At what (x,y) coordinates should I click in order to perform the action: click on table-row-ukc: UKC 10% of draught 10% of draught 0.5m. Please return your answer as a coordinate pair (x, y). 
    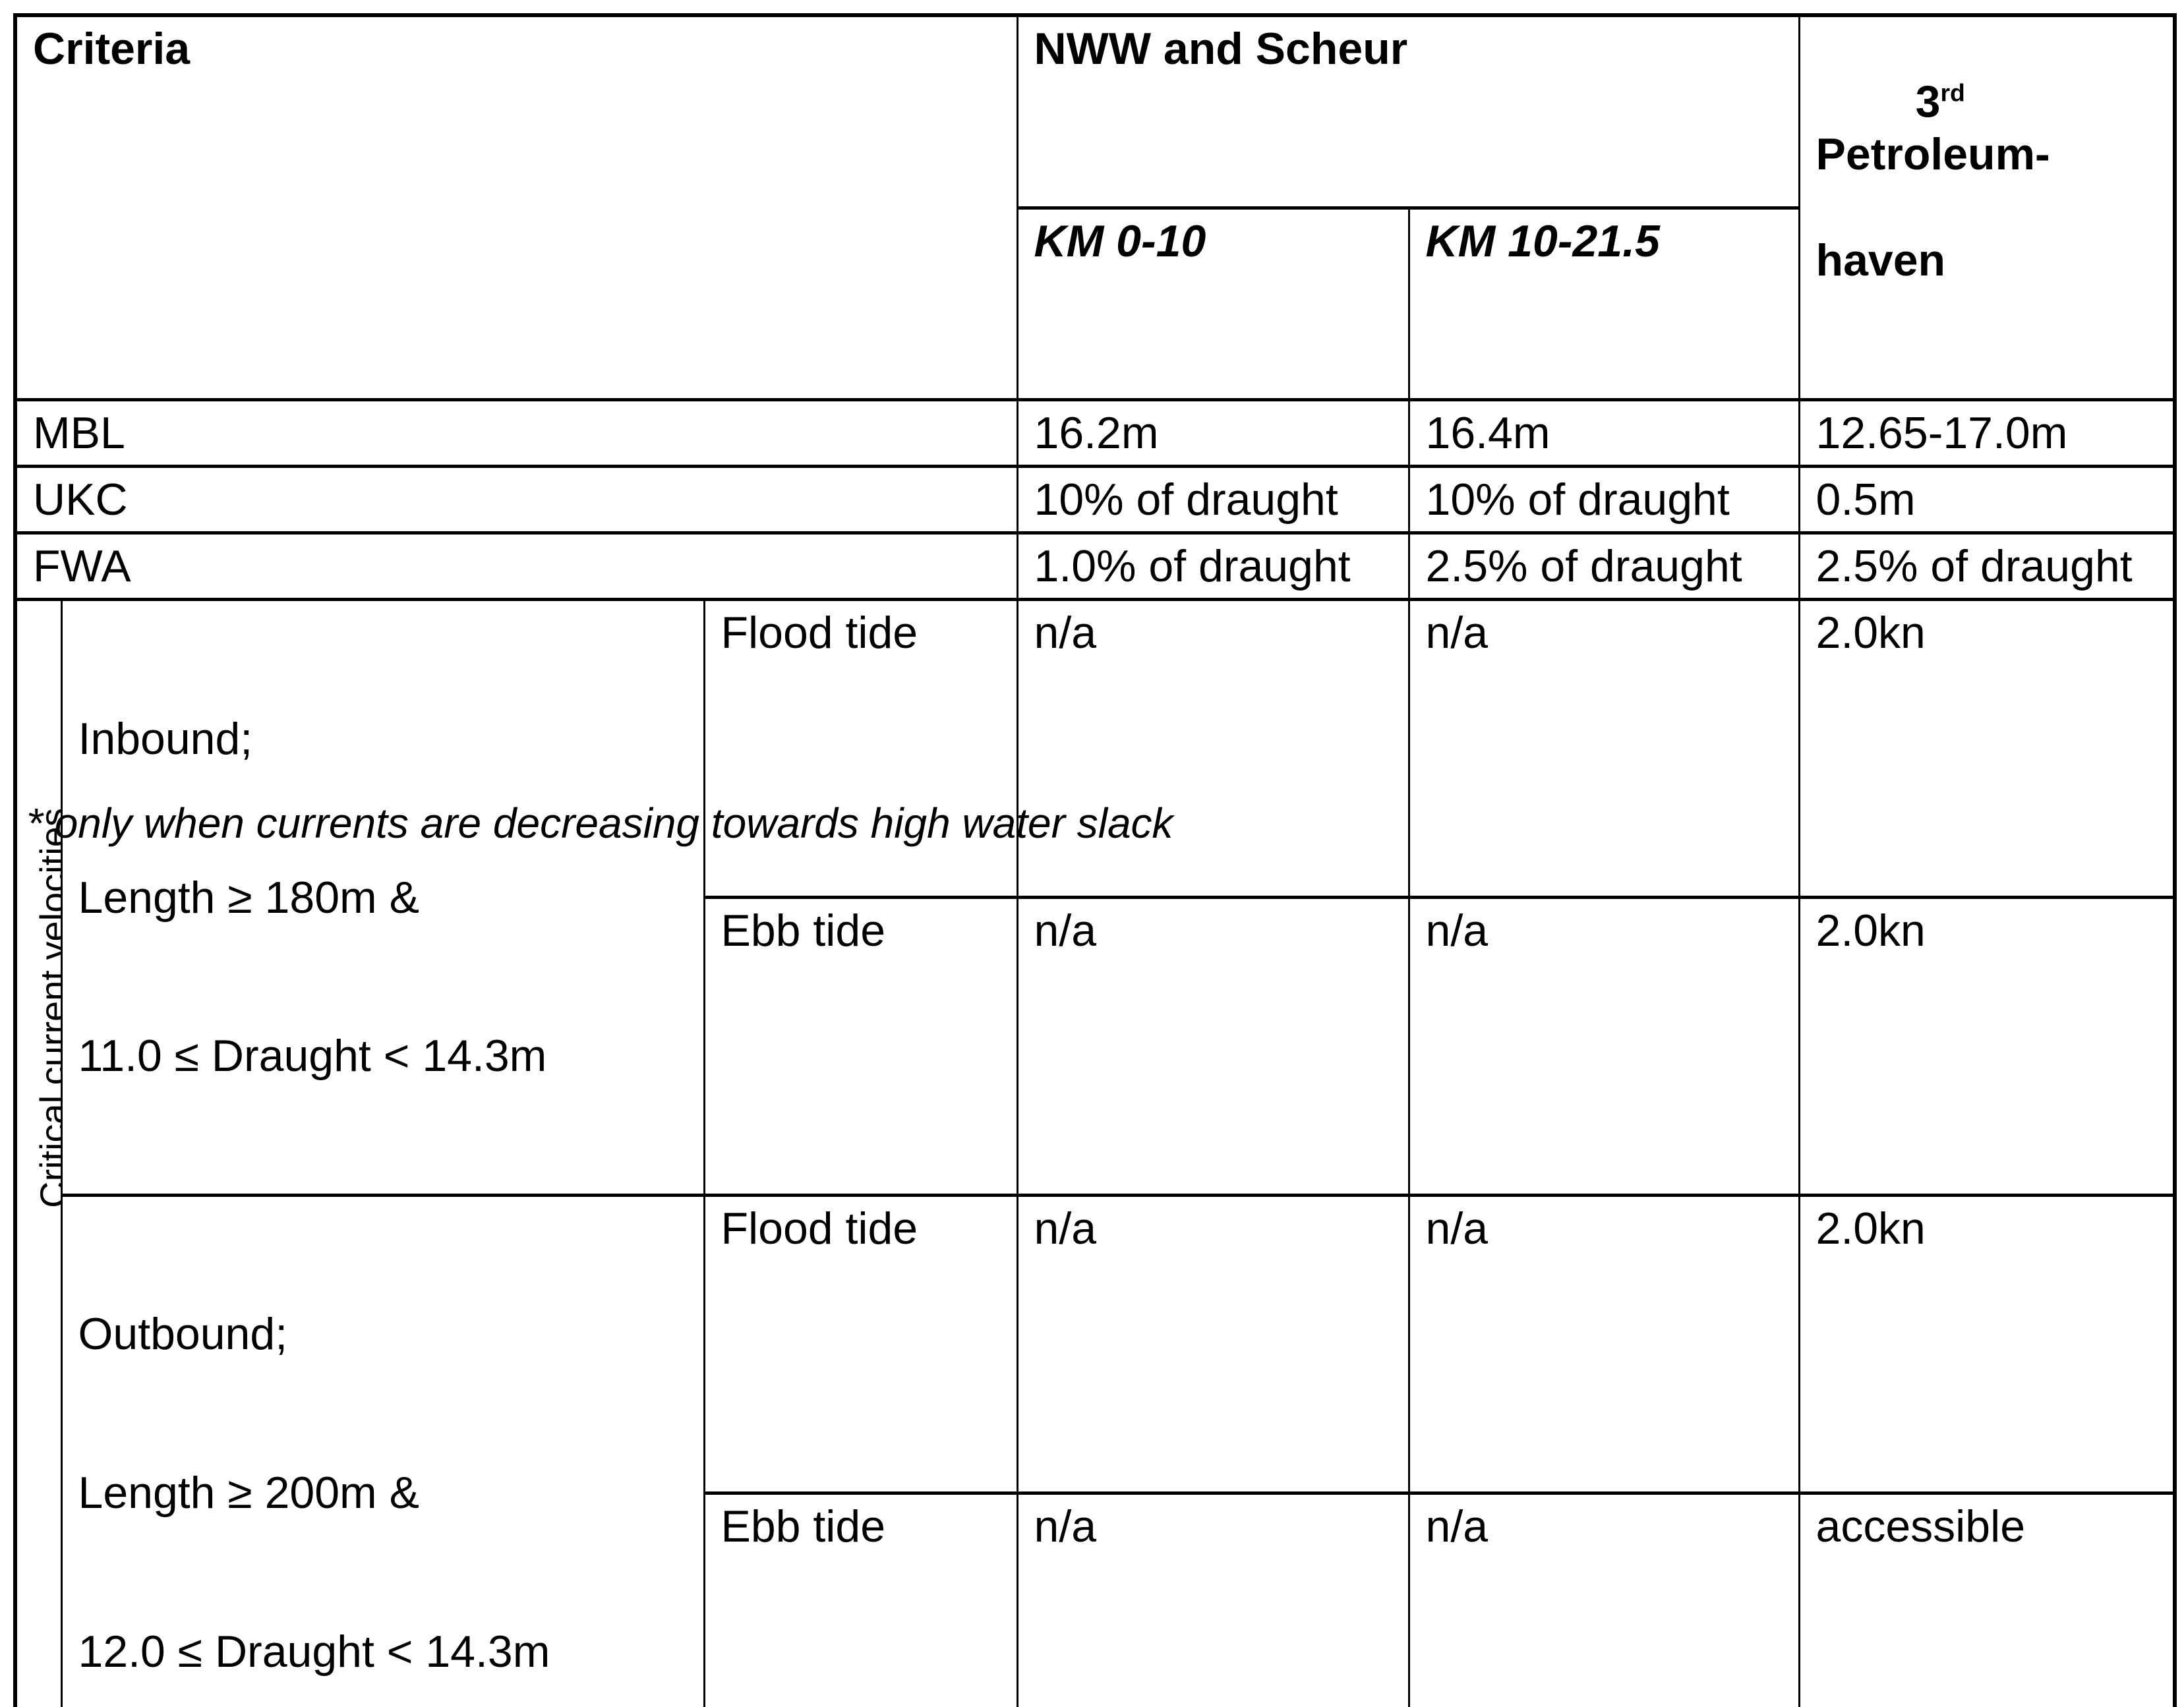
    Looking at the image, I should click on (1095, 499).